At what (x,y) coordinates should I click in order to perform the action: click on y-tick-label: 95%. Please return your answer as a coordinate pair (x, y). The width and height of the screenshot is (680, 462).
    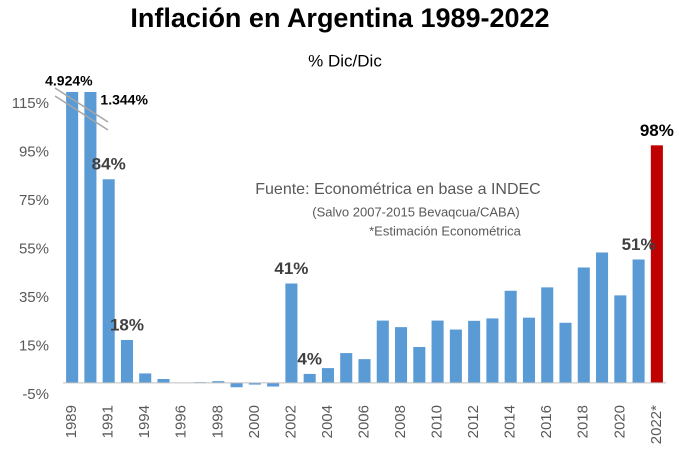
    Looking at the image, I should click on (34, 152).